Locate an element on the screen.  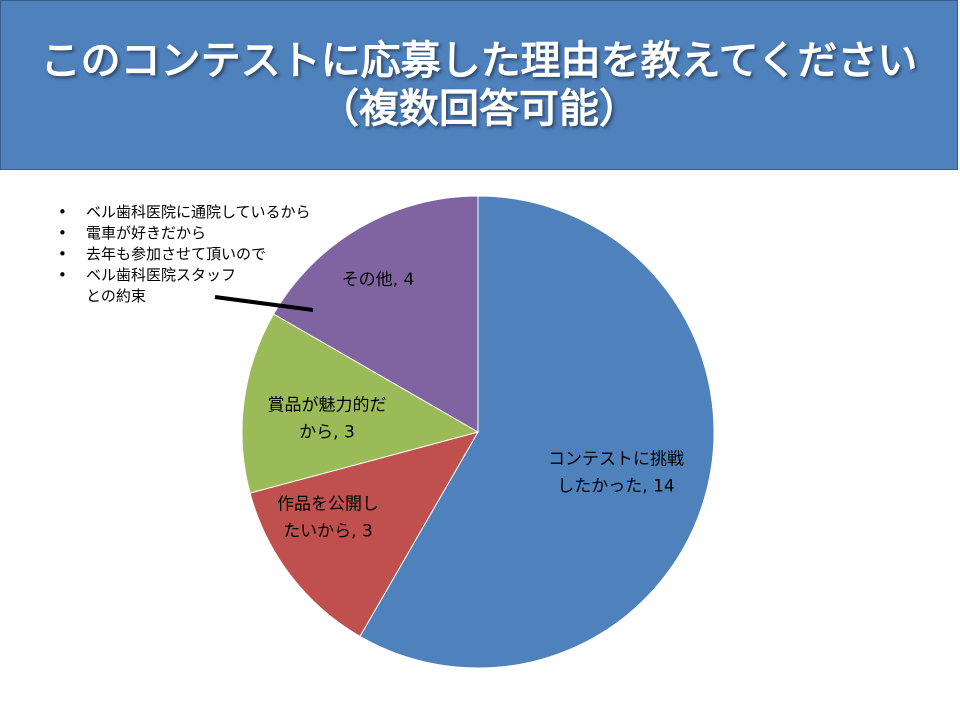
note-item: • ベル歯科医院スタッフ との約束 is located at coordinates (184, 286).